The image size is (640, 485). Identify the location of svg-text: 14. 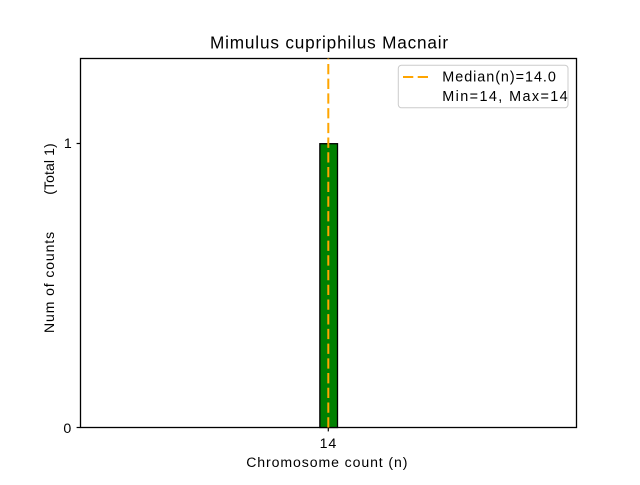
(329, 444).